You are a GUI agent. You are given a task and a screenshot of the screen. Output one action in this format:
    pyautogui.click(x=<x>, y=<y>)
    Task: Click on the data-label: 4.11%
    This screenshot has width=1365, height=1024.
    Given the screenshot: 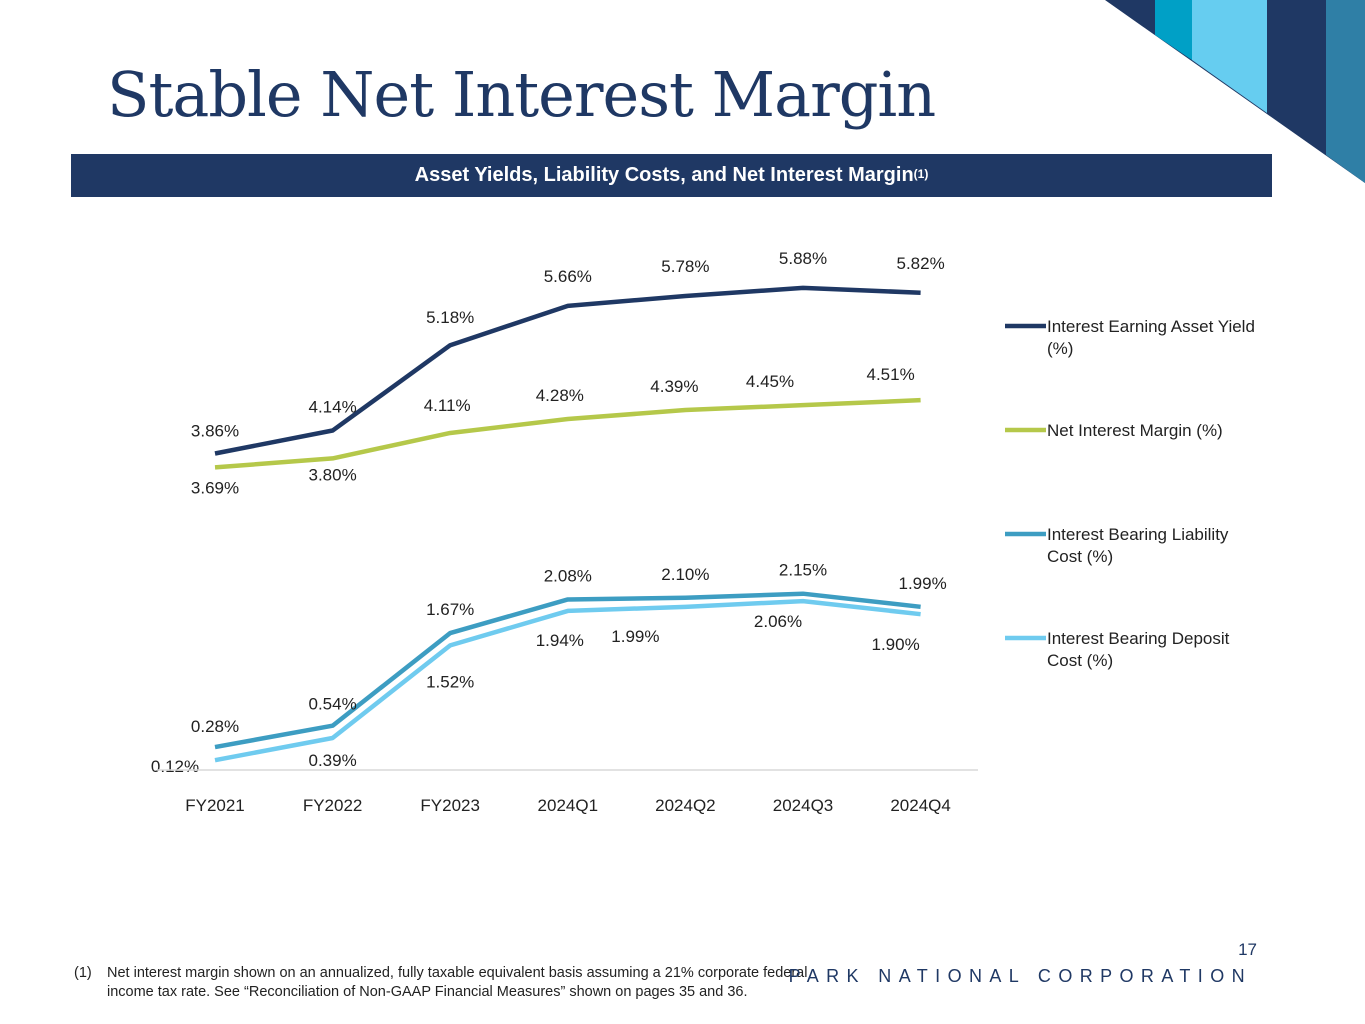 What is the action you would take?
    pyautogui.click(x=447, y=405)
    